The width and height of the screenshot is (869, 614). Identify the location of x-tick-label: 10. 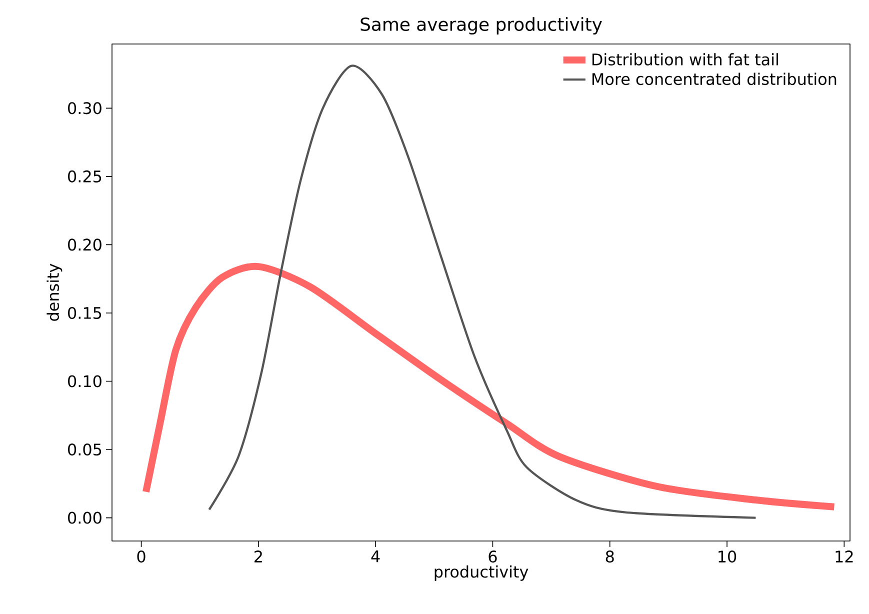
(727, 556).